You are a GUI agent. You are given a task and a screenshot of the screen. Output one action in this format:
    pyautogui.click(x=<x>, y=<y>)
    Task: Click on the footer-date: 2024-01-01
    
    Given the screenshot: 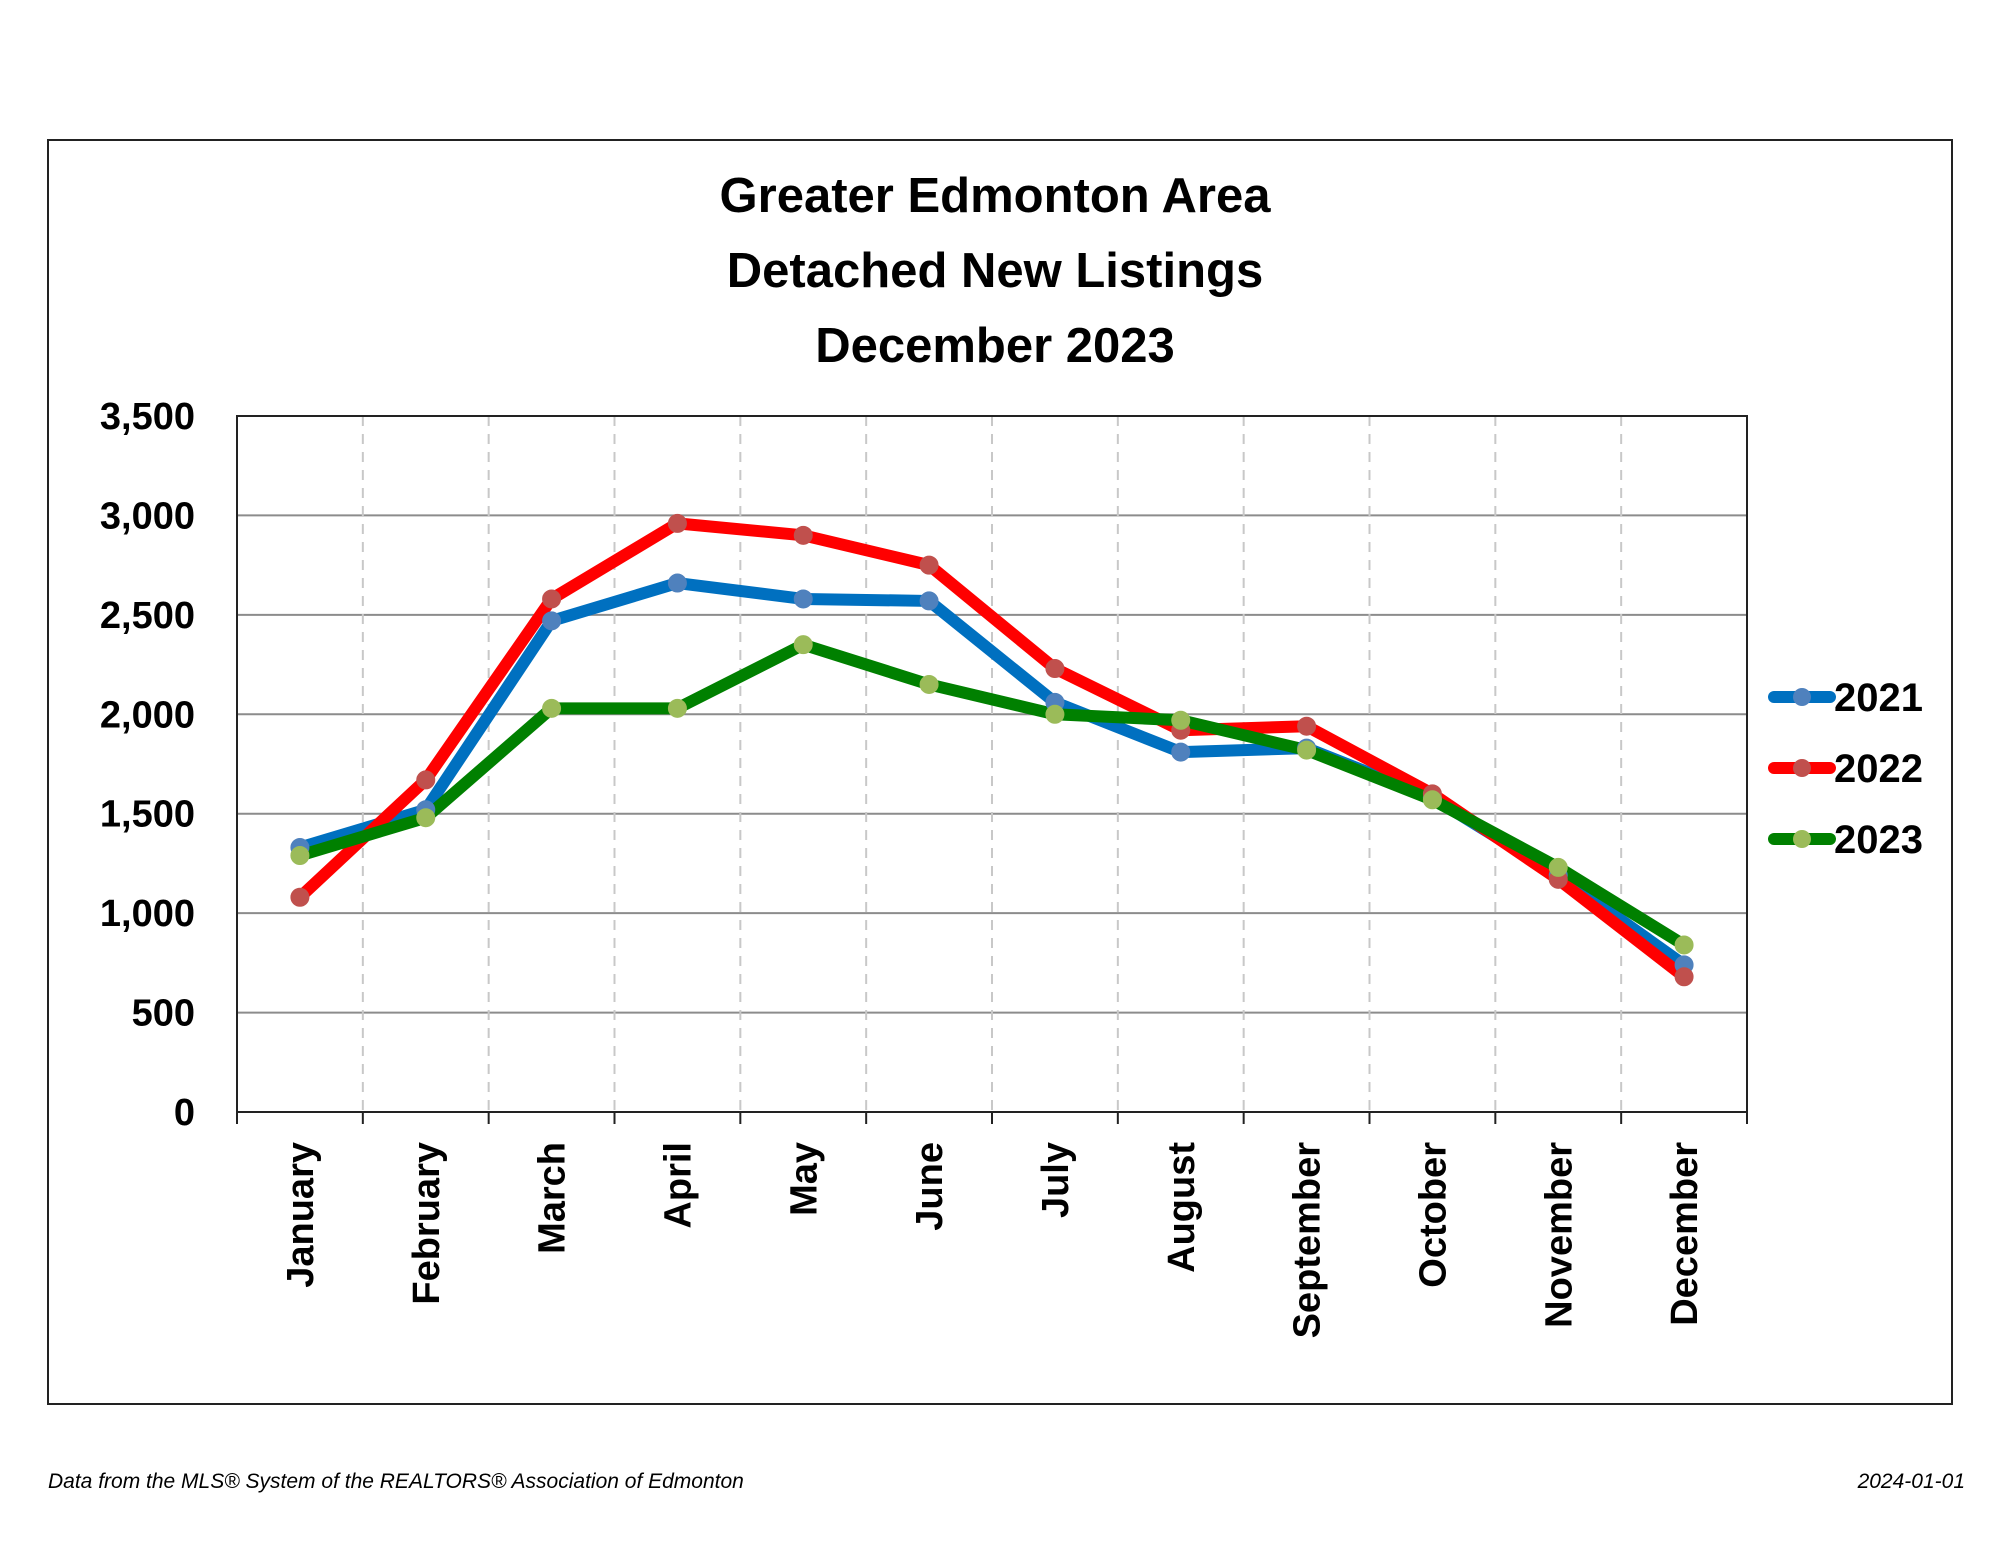 What is the action you would take?
    pyautogui.click(x=1911, y=1481)
    